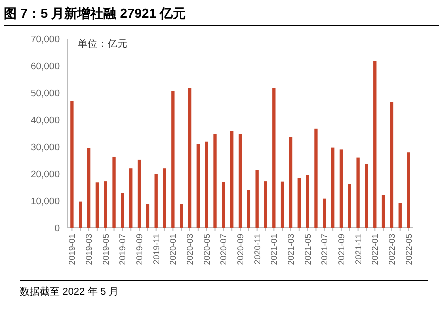 The height and width of the screenshot is (321, 443). What do you see at coordinates (156, 249) in the screenshot?
I see `x-tick-label: 2019-11` at bounding box center [156, 249].